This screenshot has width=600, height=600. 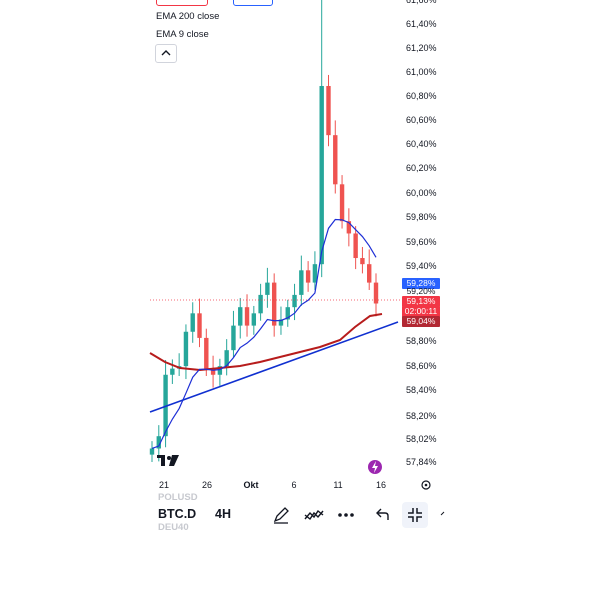 What do you see at coordinates (421, 144) in the screenshot?
I see `price-tick-label: 60,40%` at bounding box center [421, 144].